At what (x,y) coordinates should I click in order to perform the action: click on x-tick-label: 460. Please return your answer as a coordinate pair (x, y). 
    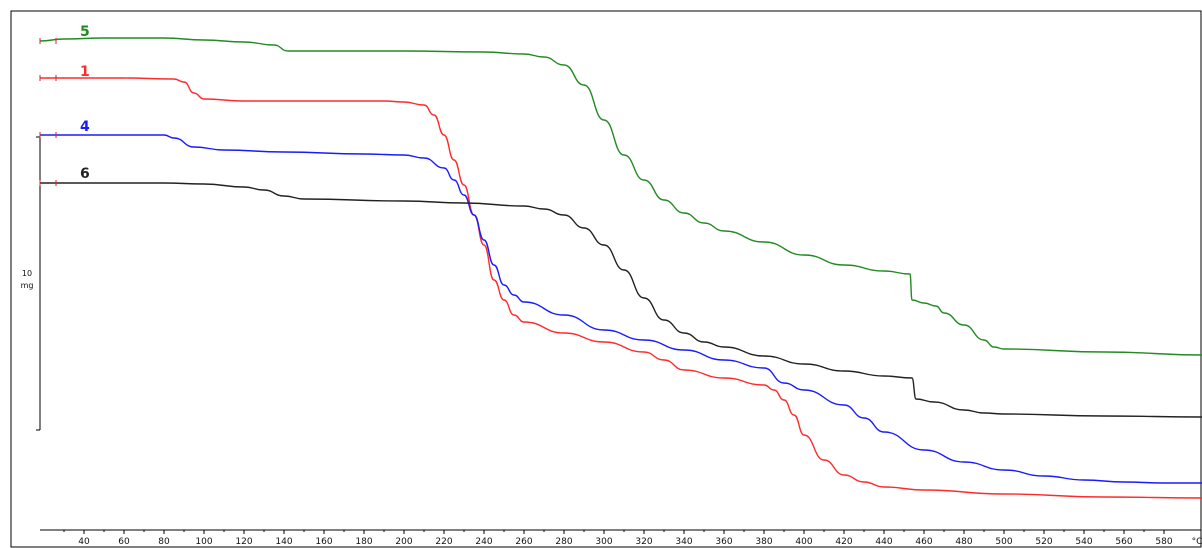
    Looking at the image, I should click on (923, 542).